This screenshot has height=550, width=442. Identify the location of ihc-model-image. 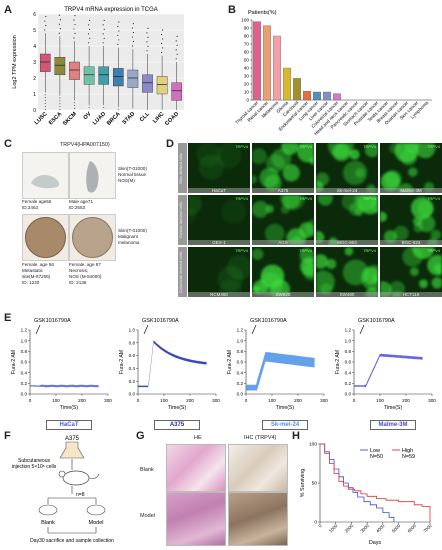
(258, 519).